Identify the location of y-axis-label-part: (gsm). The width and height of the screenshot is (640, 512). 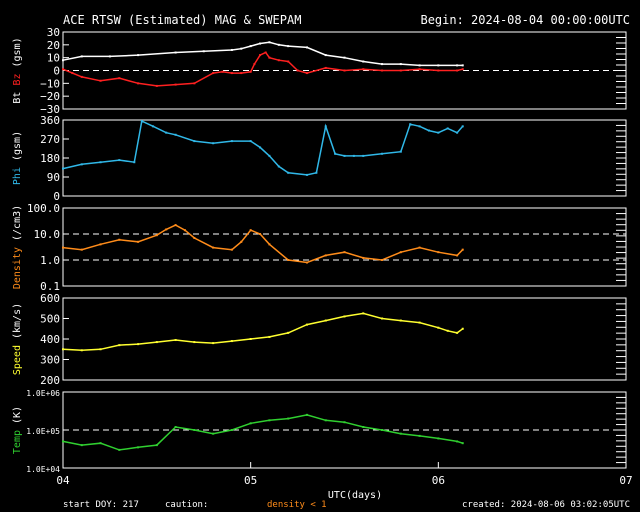
(17, 55).